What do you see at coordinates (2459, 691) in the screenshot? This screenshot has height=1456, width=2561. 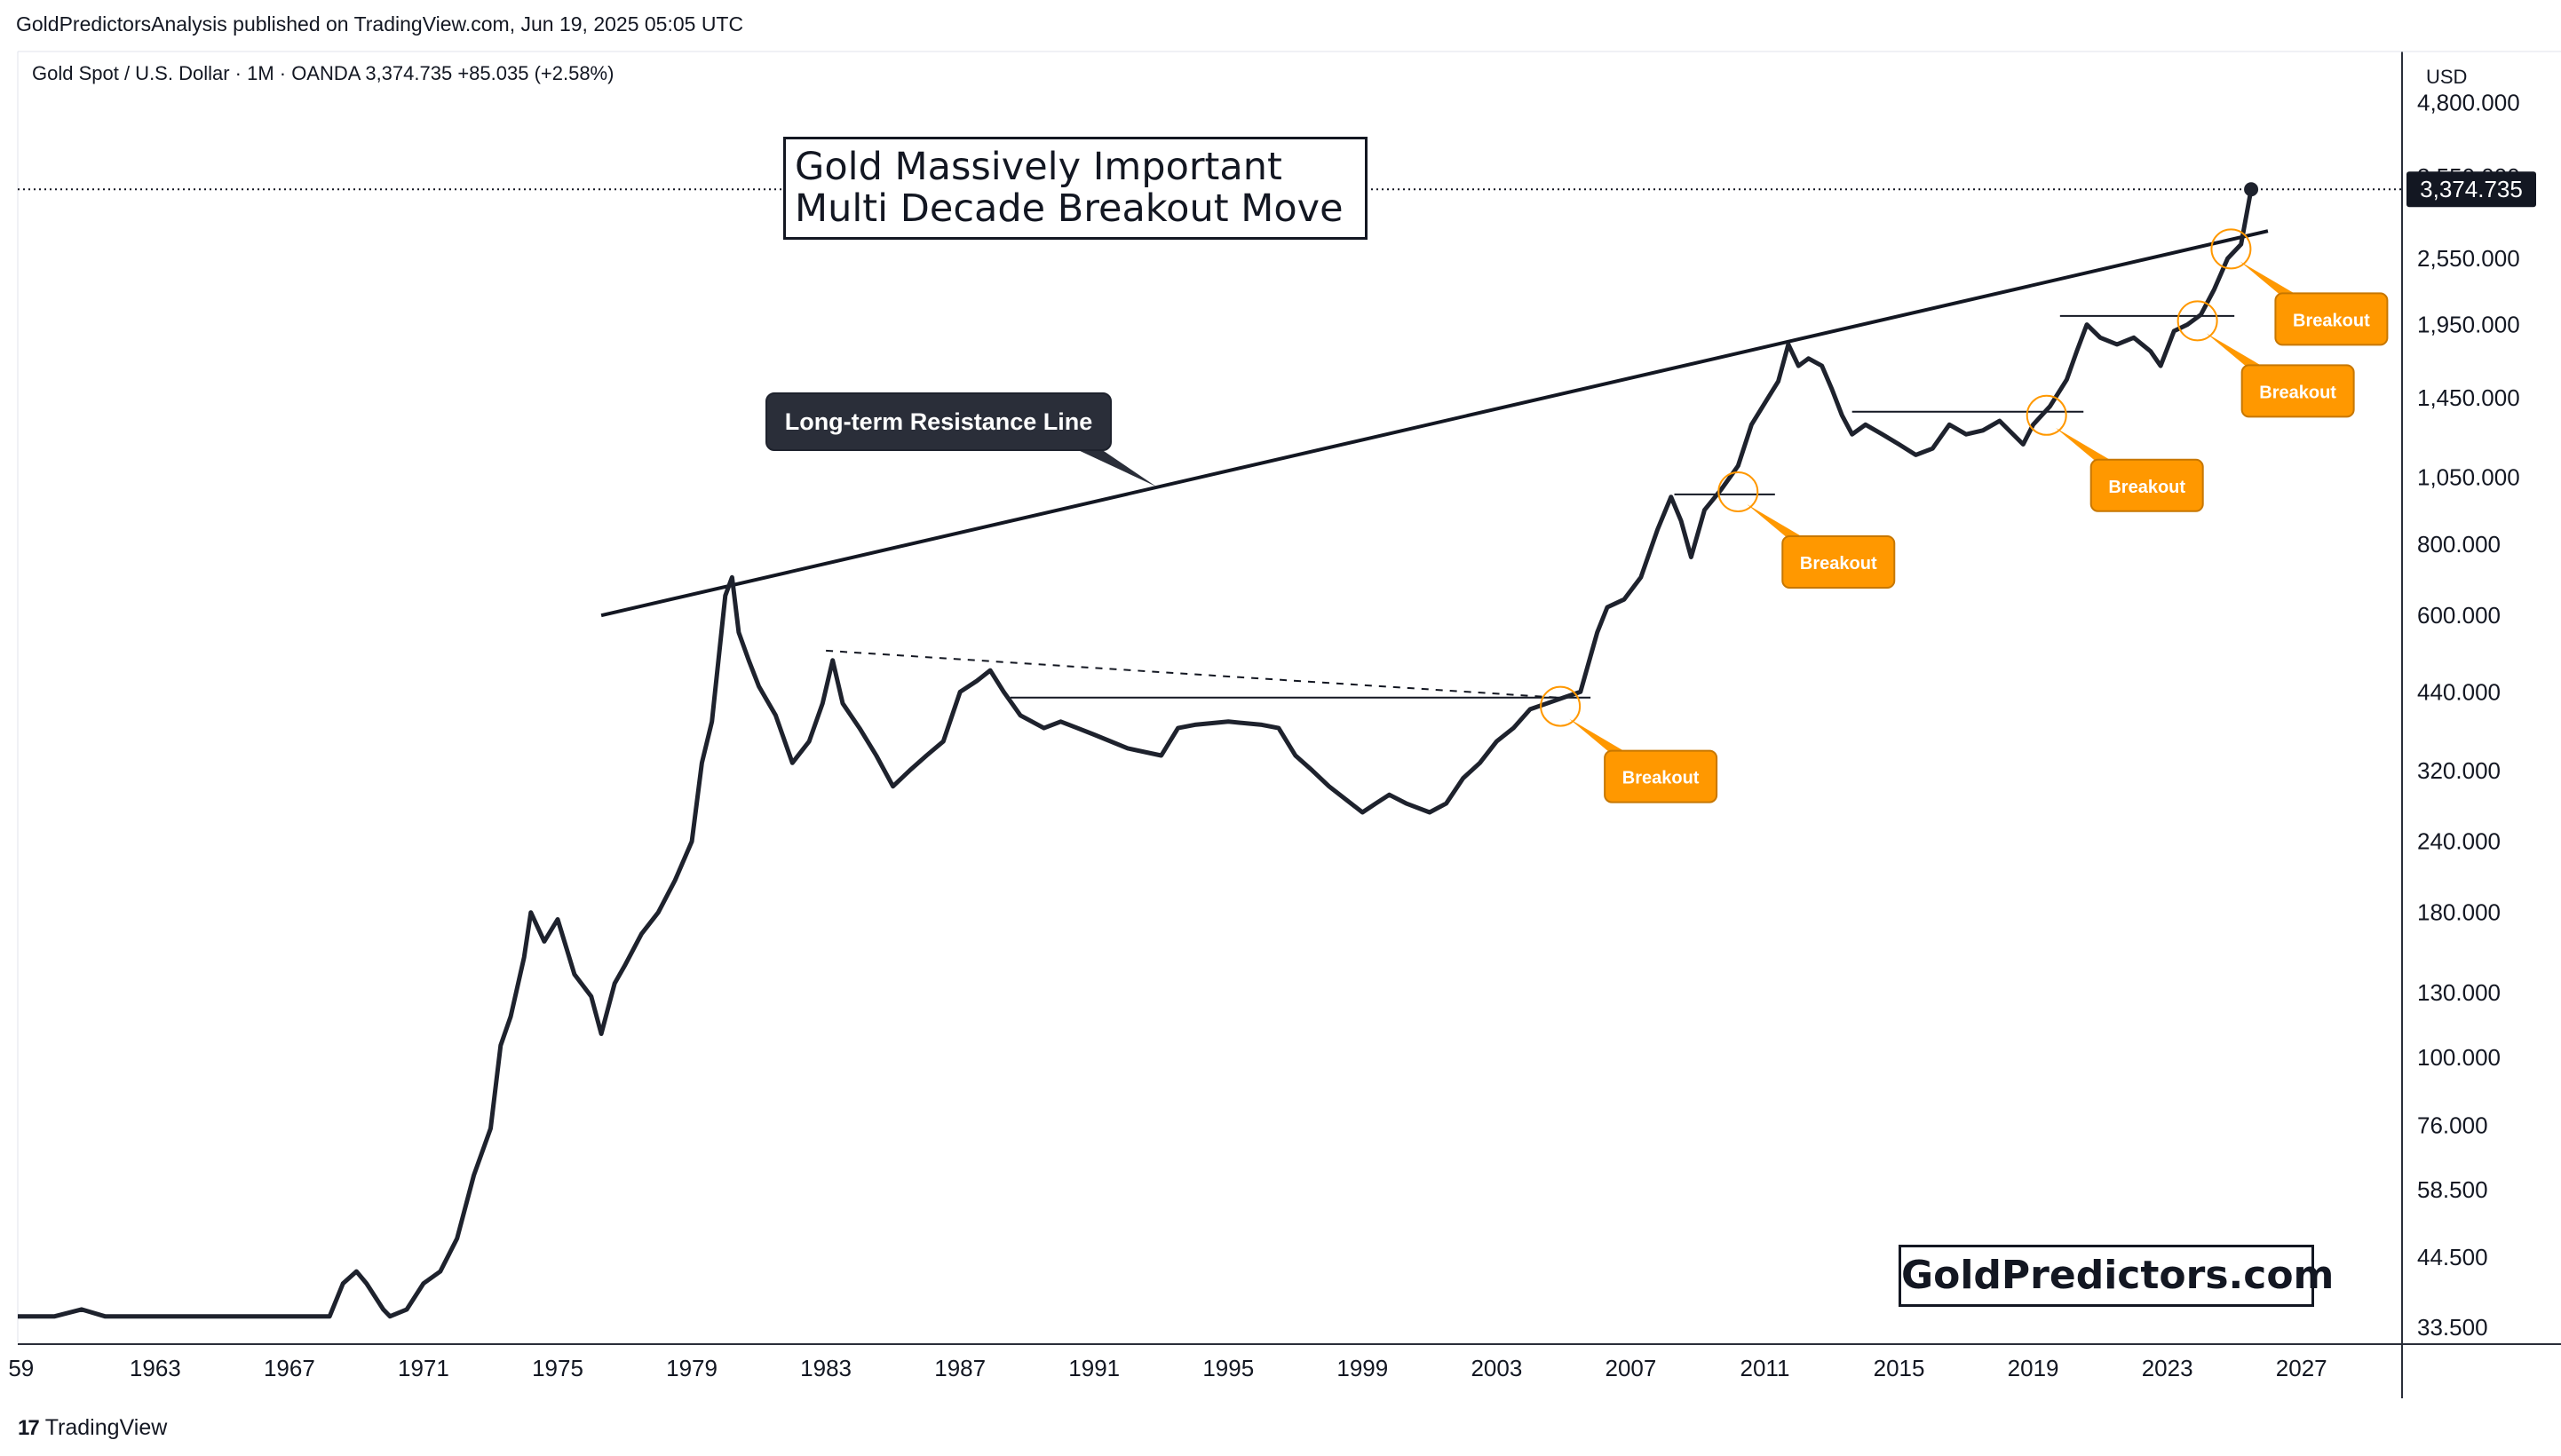 I see `y-tick-label: 440.000` at bounding box center [2459, 691].